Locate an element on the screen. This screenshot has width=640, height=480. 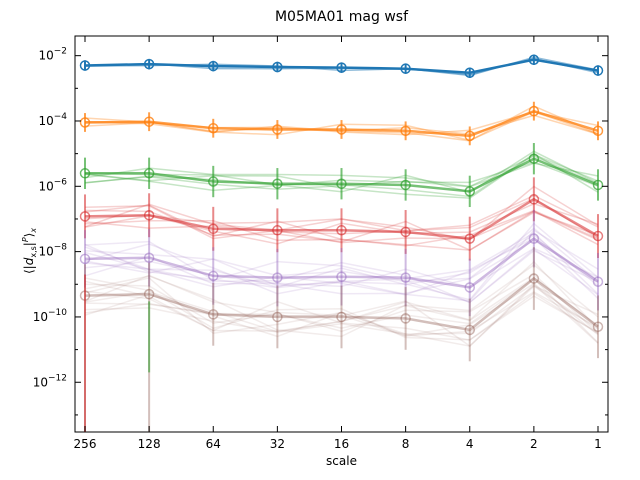
svg-text: ⟨|dx,s|P⟩x is located at coordinates (29, 251).